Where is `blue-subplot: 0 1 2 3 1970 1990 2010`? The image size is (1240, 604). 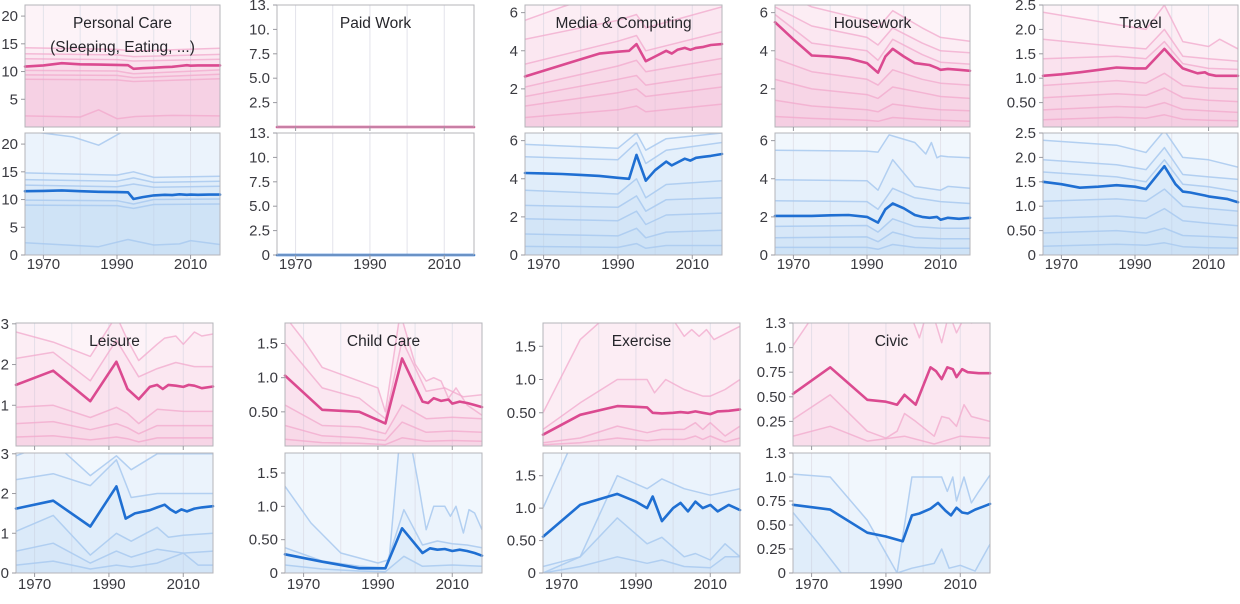 blue-subplot: 0 1 2 3 1970 1990 2010 is located at coordinates (108, 519).